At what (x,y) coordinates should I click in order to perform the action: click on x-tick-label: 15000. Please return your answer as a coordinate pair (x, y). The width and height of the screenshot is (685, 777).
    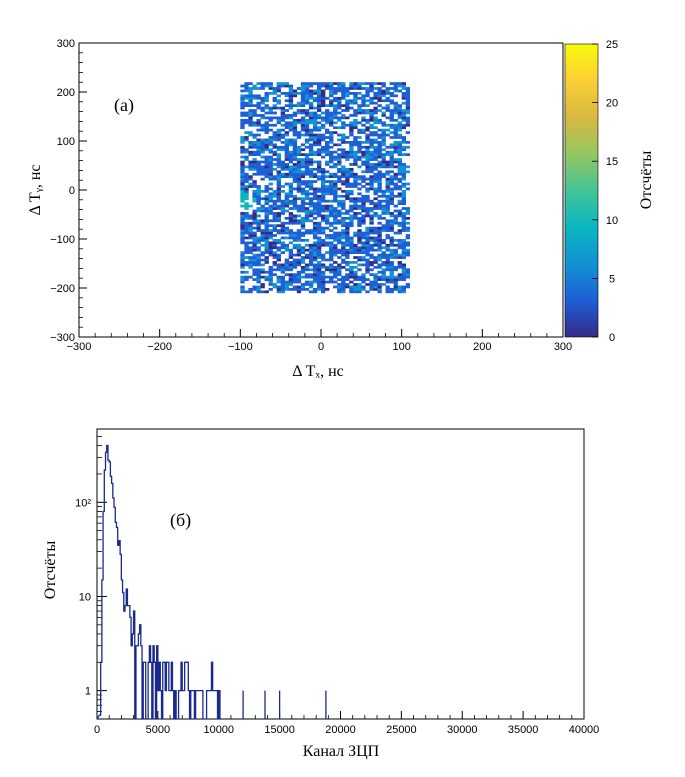
    Looking at the image, I should click on (279, 730).